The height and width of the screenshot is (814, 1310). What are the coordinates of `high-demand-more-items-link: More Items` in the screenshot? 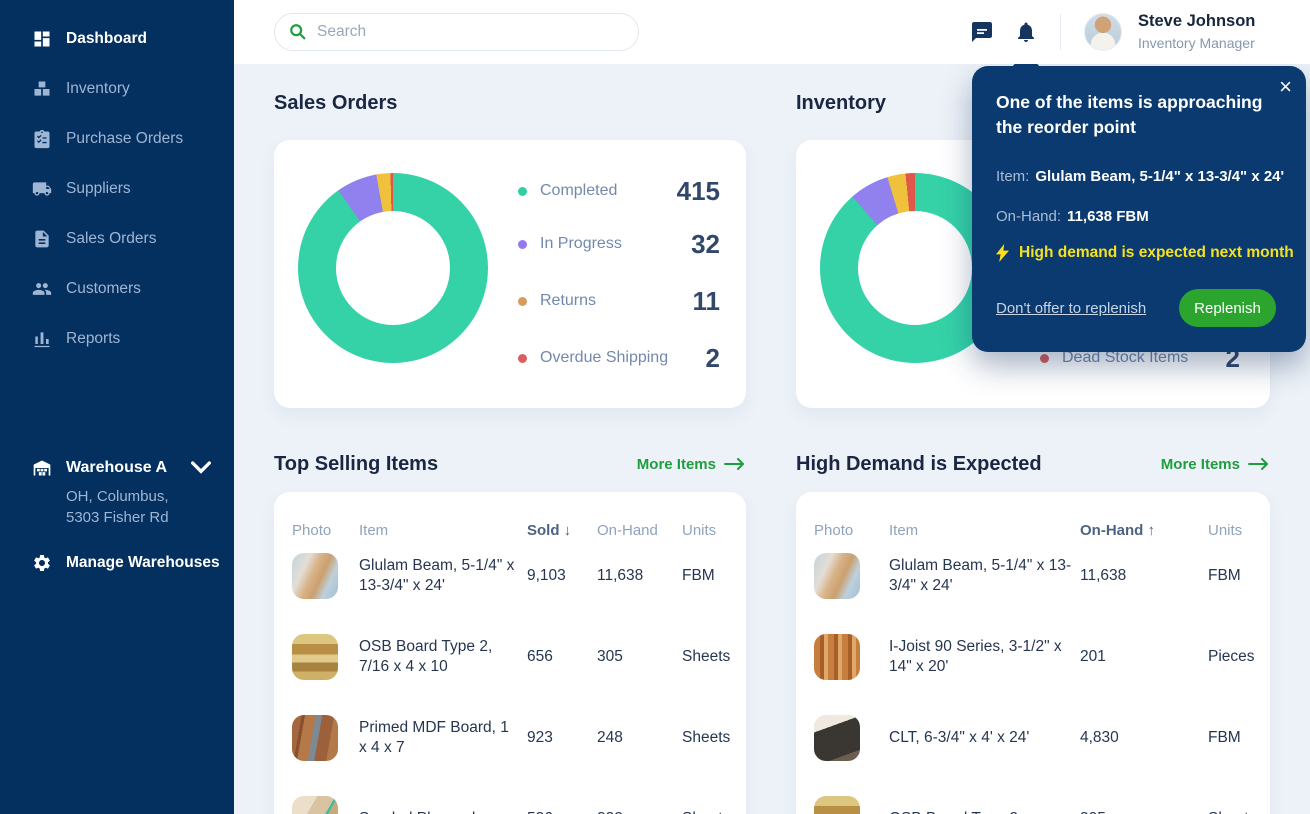 It's located at (1215, 464).